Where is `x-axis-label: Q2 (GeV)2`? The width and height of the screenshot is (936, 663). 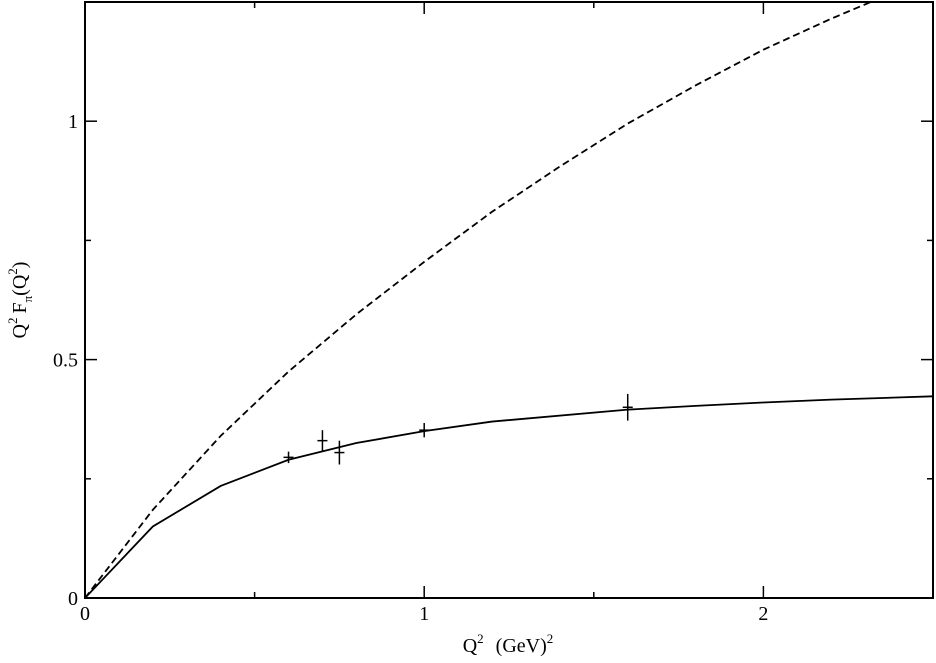
x-axis-label: Q2 (GeV)2 is located at coordinates (508, 644).